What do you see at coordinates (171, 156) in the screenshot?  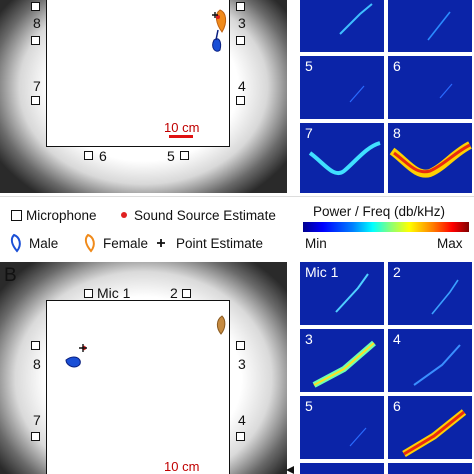 I see `mic-label: 5` at bounding box center [171, 156].